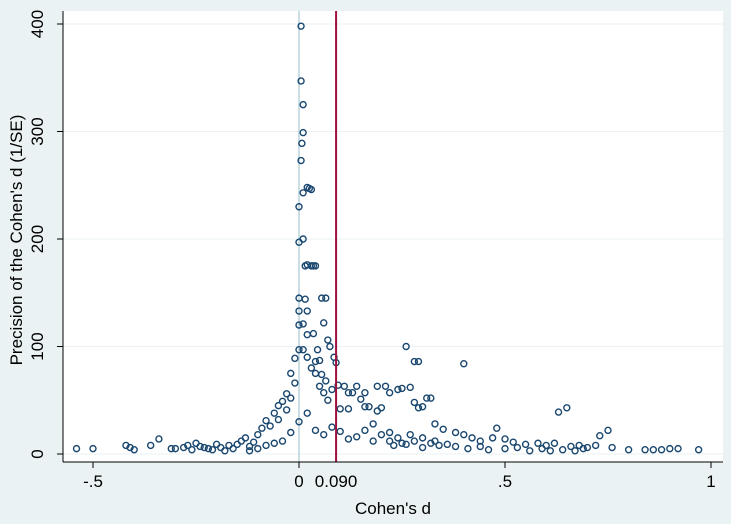 The height and width of the screenshot is (524, 731). I want to click on x-tick-label: 1, so click(710, 481).